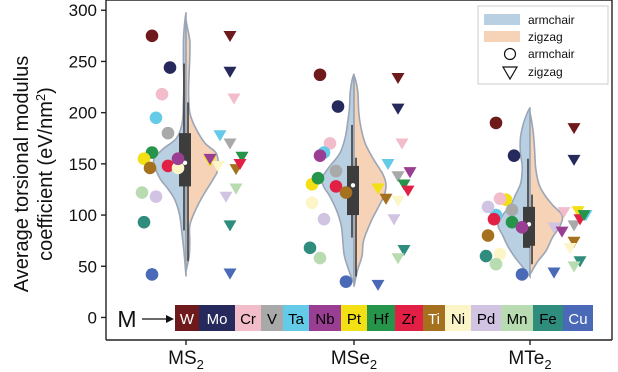 The image size is (618, 372). I want to click on point-armchair-MSe2-Ni, so click(312, 202).